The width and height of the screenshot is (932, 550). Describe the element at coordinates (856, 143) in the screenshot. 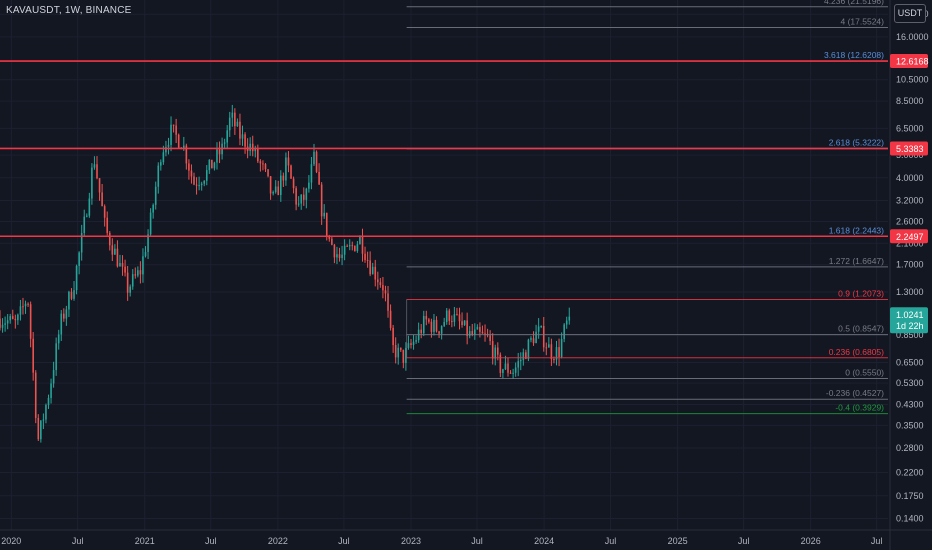

I see `fib-level-label: 2.618 (5.3222)` at that location.